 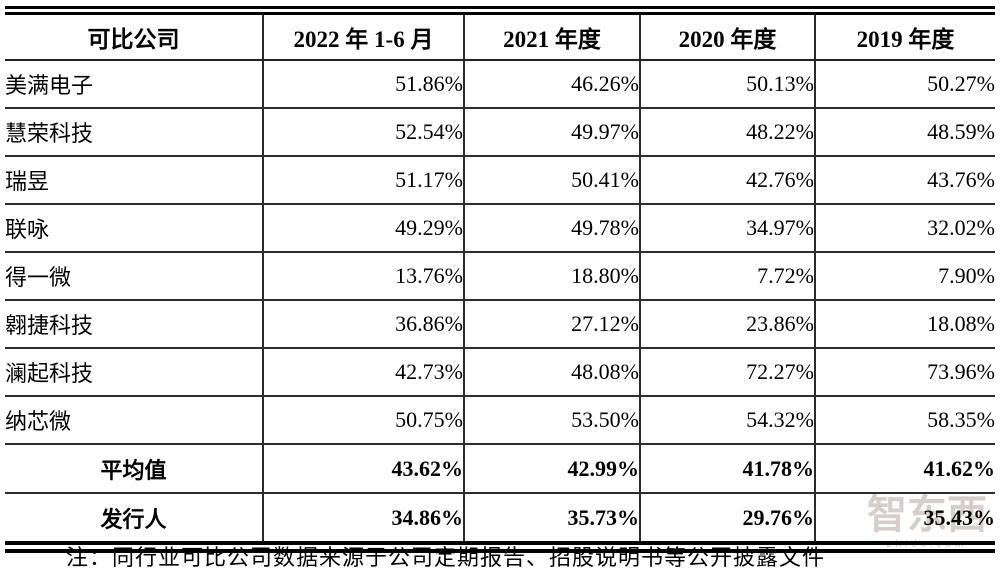 I want to click on value-cell: 50.13%, so click(x=727, y=84).